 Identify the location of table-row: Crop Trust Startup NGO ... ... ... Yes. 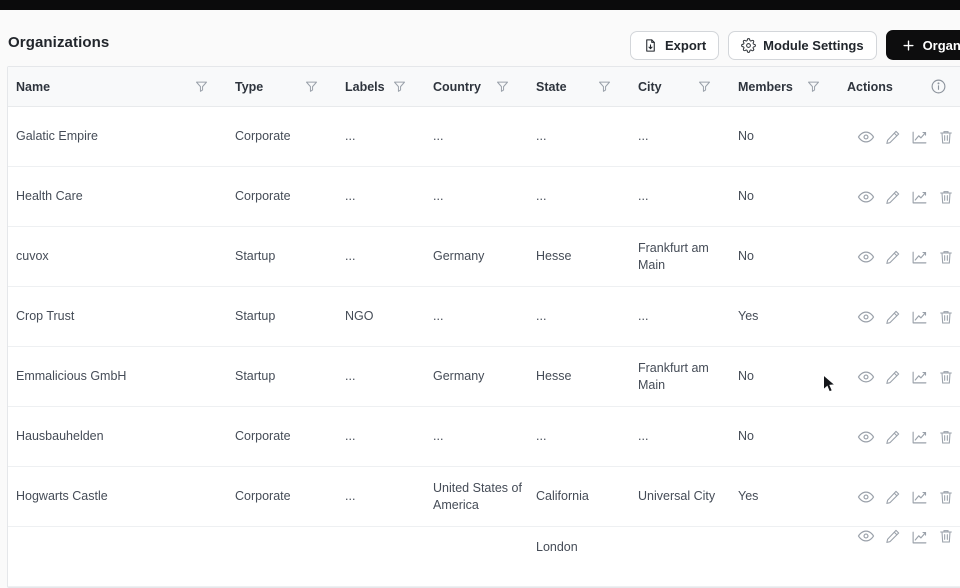
(484, 317).